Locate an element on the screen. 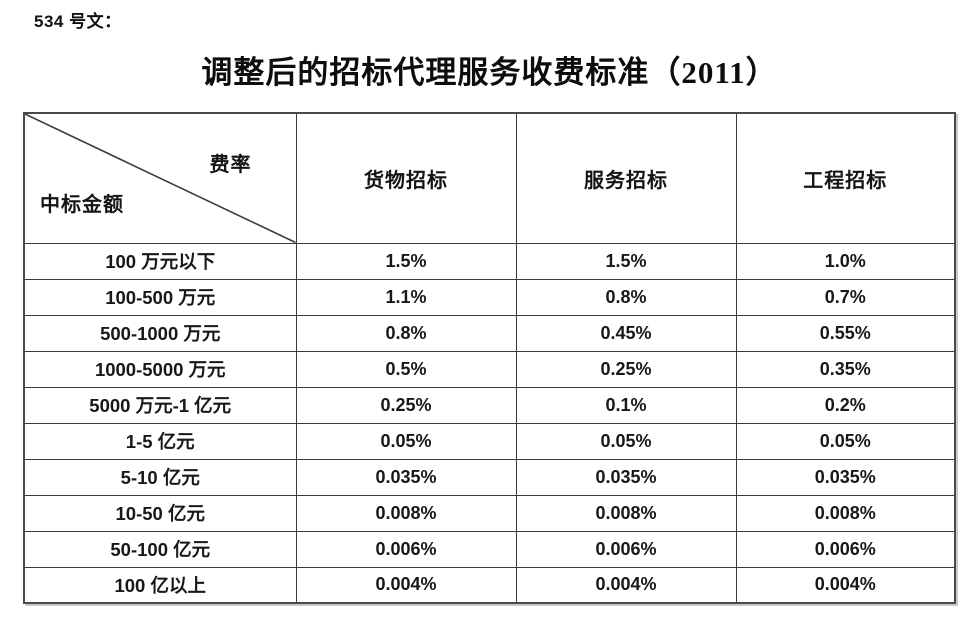 The image size is (979, 629). table-row: 1000-5000 万元 0.5% 0.25% 0.35% is located at coordinates (489, 369).